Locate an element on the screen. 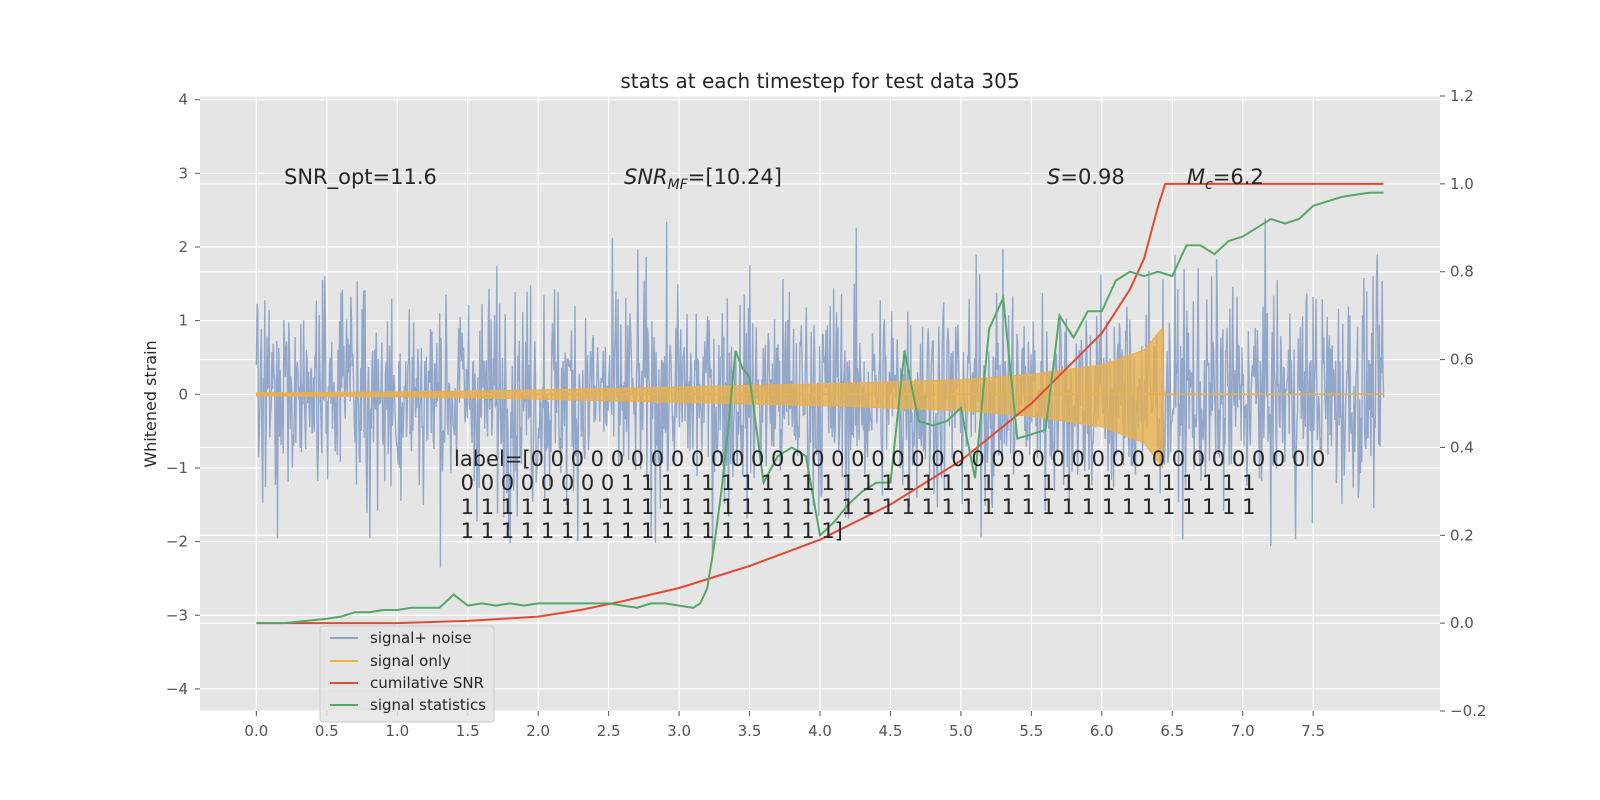  x-tick-label: 1.5 is located at coordinates (468, 731).